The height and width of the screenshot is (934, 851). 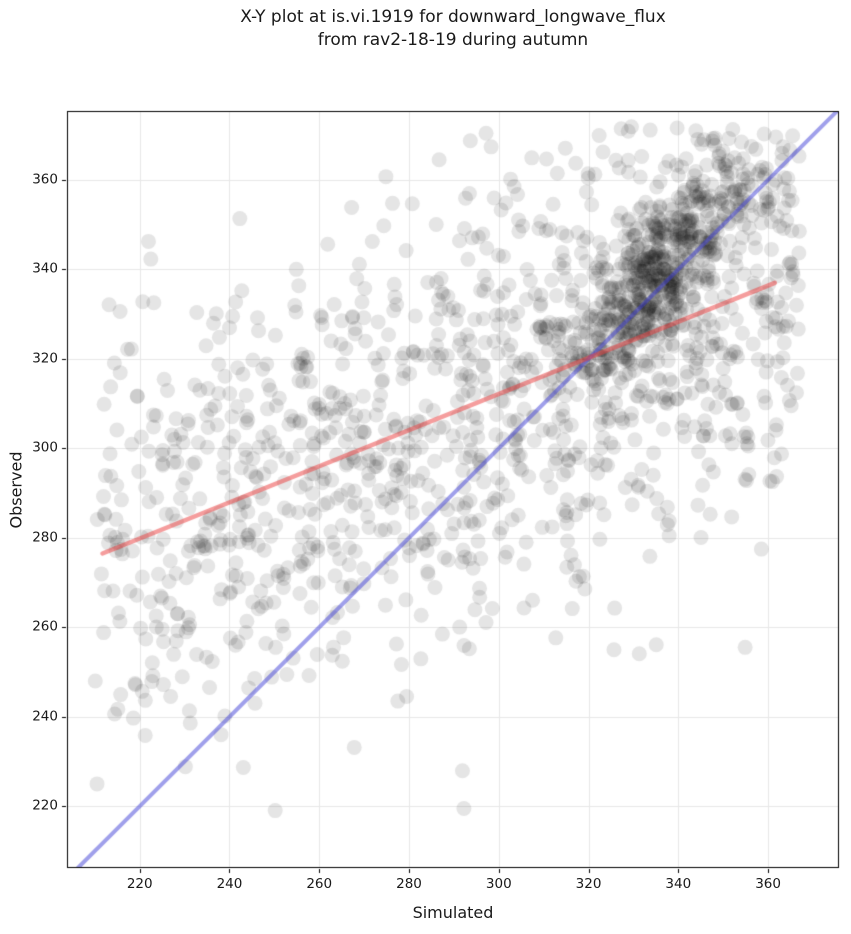 I want to click on x-tick-label: 360, so click(x=768, y=884).